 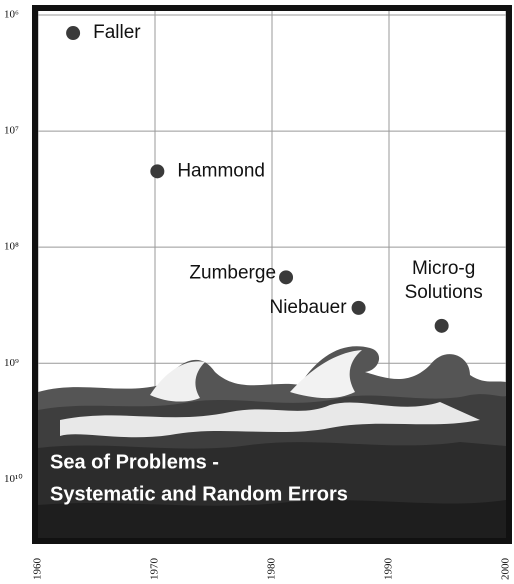 I want to click on x-tick-label: 1980, so click(x=272, y=569).